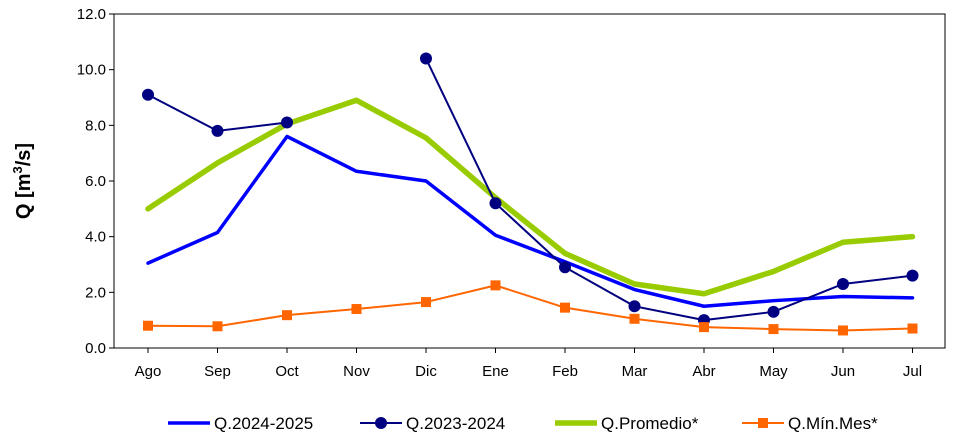  I want to click on legend-label: Q.2023-2024, so click(455, 423).